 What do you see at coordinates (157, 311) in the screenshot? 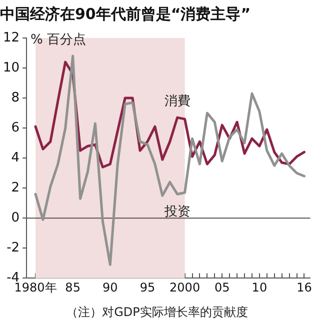
I see `text: （注）对GDP实际增长率的贡献度` at bounding box center [157, 311].